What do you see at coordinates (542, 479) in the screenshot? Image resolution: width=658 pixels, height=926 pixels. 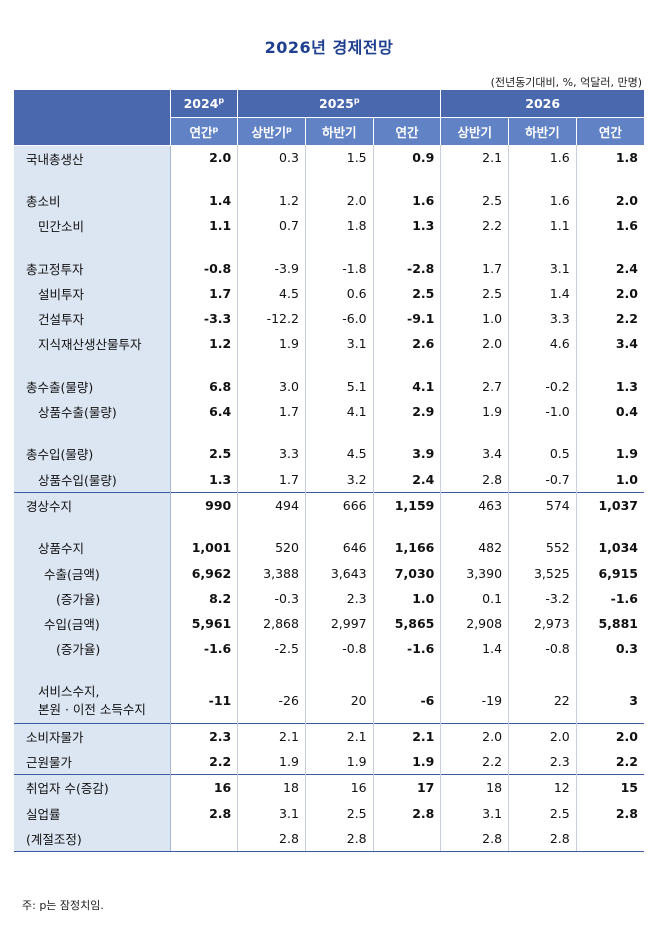 I see `value-cell: -0.7` at bounding box center [542, 479].